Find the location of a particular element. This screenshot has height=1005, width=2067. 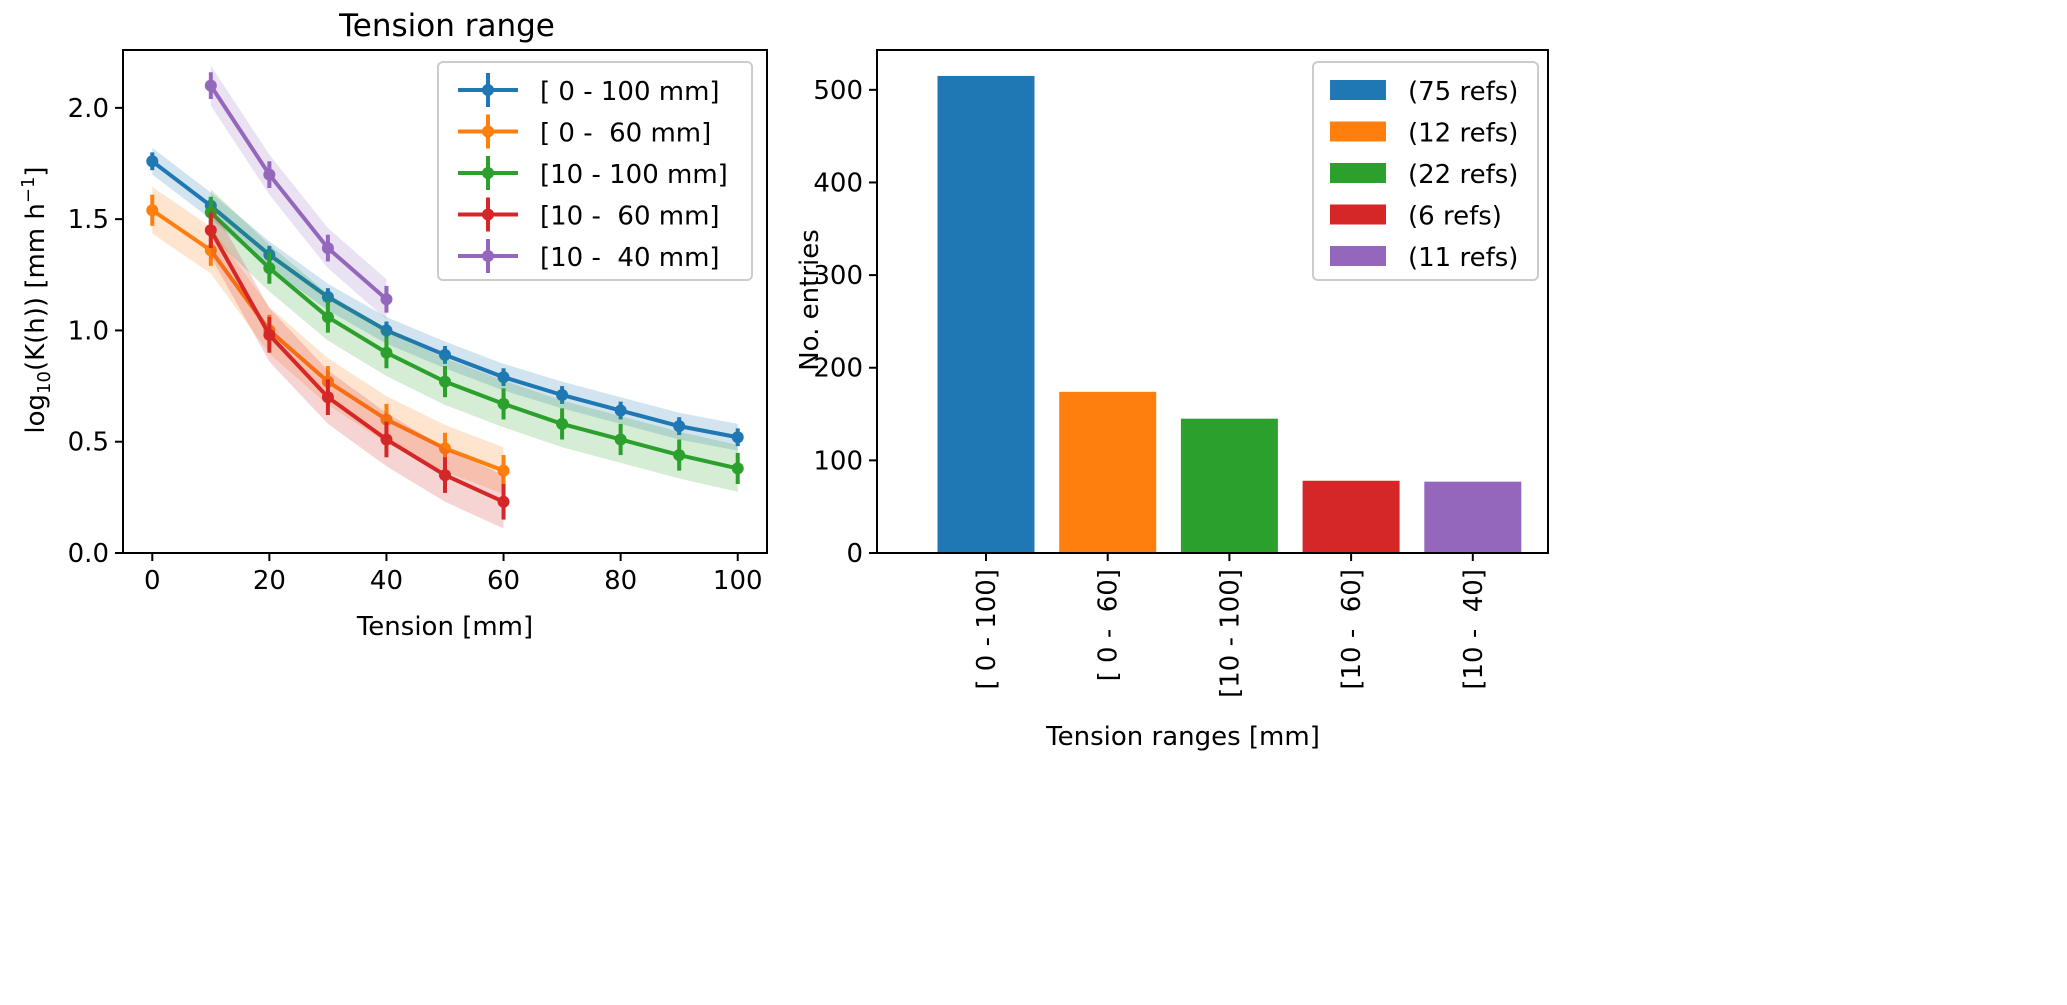

y-tick-label: 100 is located at coordinates (838, 461).